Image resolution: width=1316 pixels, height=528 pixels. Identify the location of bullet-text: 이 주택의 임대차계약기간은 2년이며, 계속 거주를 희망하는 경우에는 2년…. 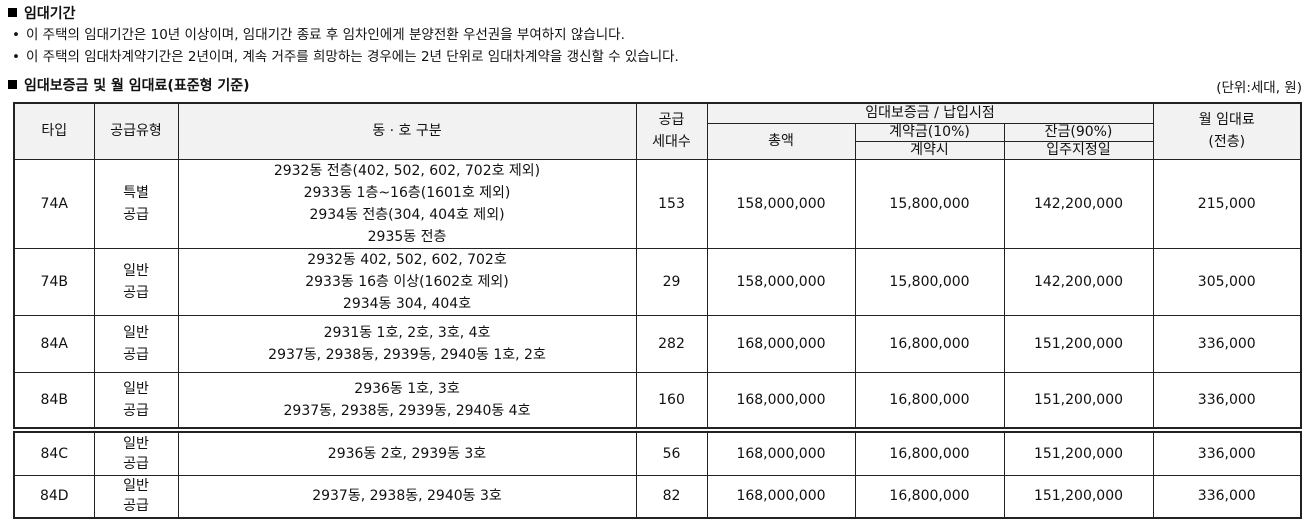
(352, 57).